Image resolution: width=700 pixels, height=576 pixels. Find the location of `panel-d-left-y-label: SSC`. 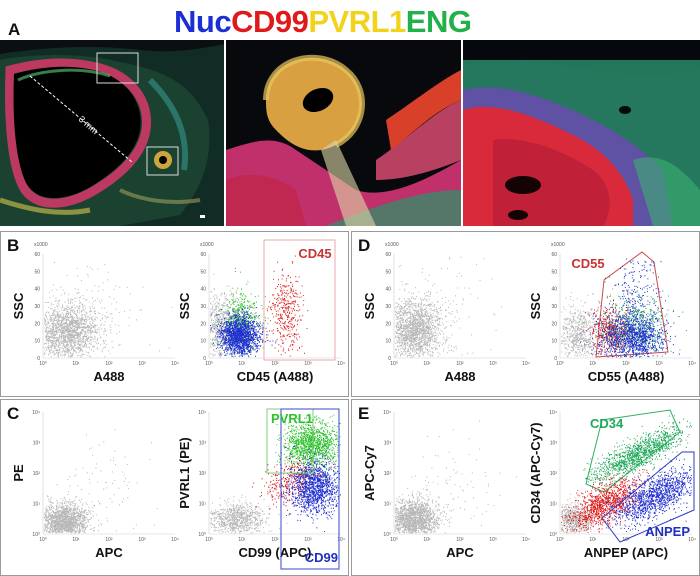

panel-d-left-y-label: SSC is located at coordinates (369, 305).